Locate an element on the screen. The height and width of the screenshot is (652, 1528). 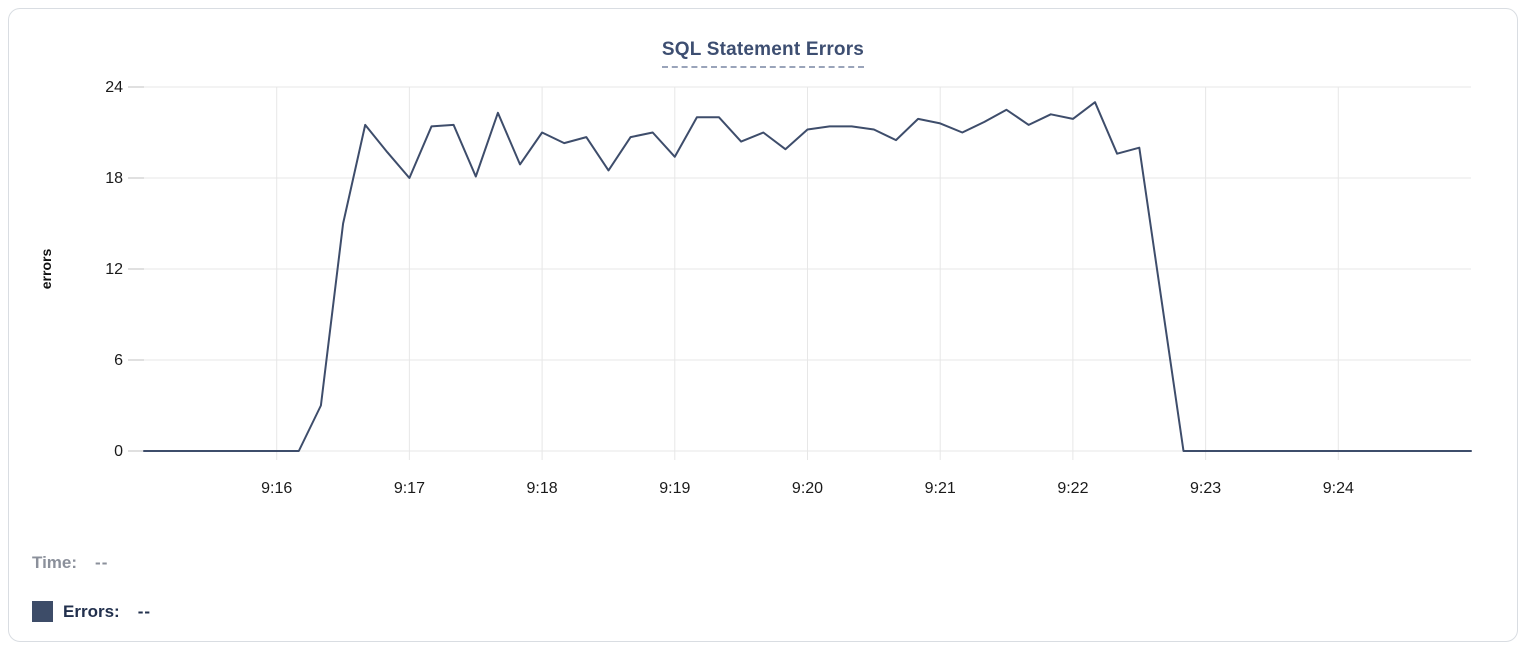
x-tick-label: 9:21 is located at coordinates (940, 488).